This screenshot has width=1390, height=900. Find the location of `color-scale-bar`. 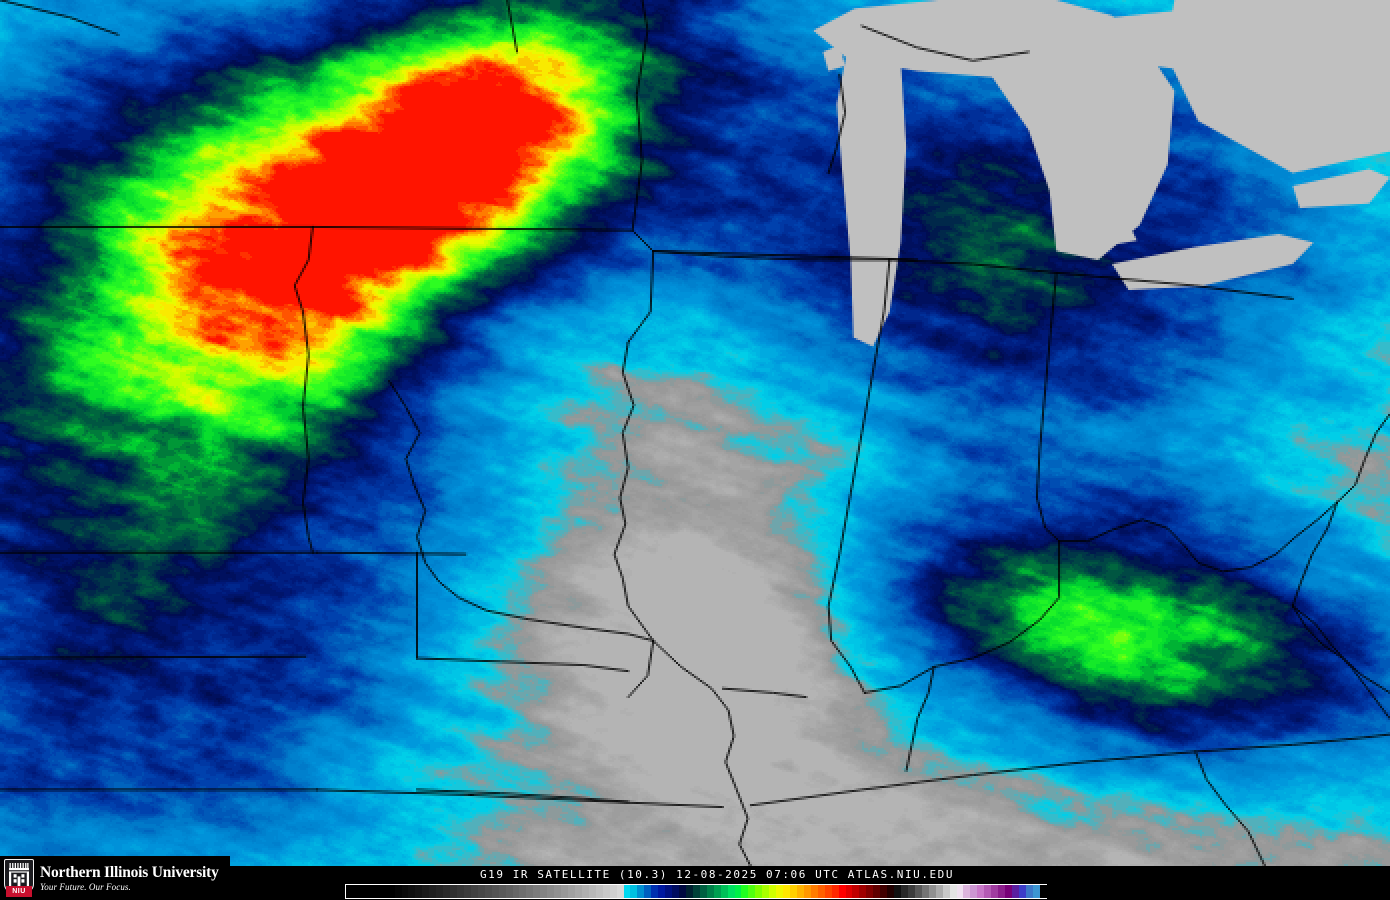

color-scale-bar is located at coordinates (696, 891).